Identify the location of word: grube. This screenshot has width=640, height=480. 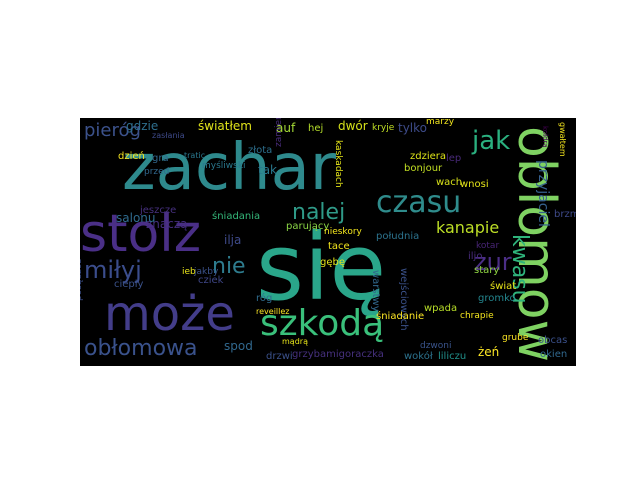
(515, 338).